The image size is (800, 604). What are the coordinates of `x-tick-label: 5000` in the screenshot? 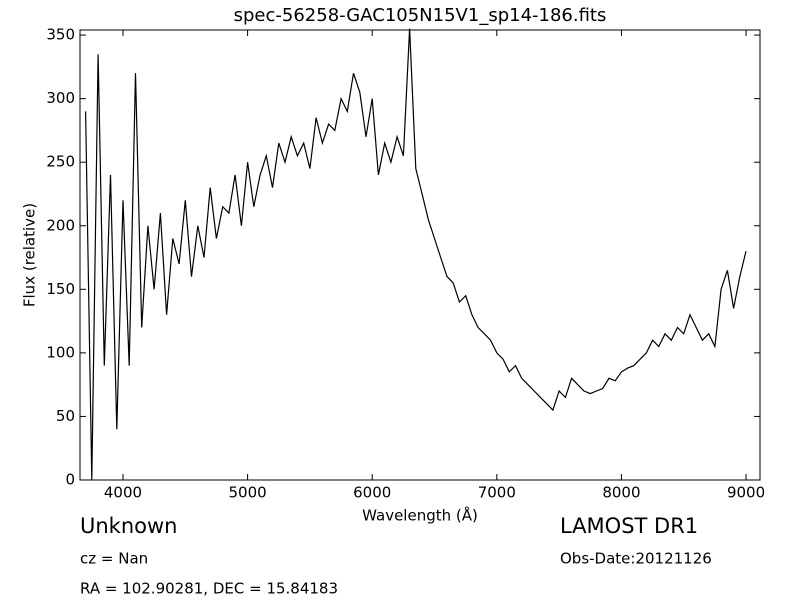 It's located at (248, 493).